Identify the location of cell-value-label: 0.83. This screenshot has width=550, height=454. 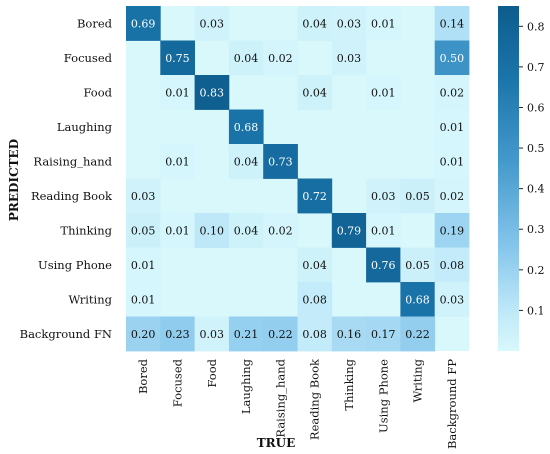
(212, 92).